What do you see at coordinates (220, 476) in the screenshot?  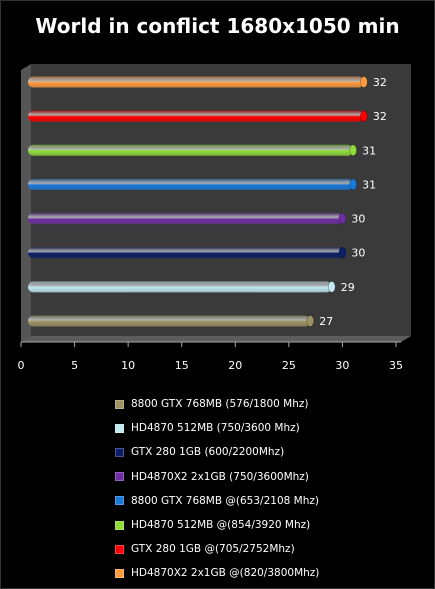 I see `legend-label: HD4870X2 2x1GB (750/3600Mhz)` at bounding box center [220, 476].